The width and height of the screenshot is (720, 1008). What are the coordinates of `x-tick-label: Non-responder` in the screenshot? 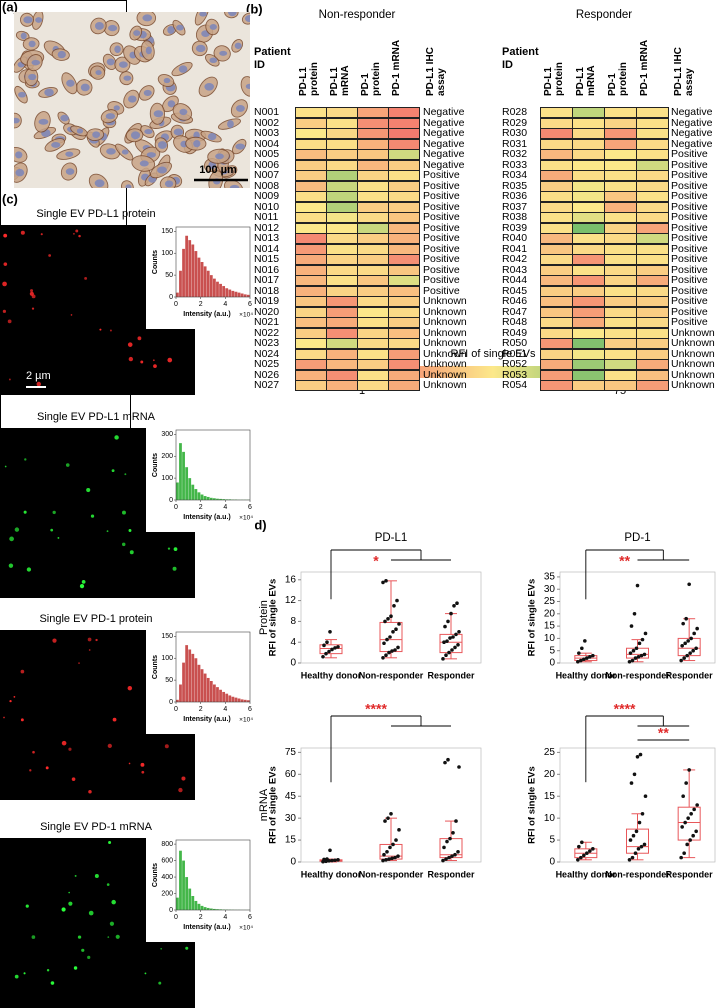 It's located at (391, 874).